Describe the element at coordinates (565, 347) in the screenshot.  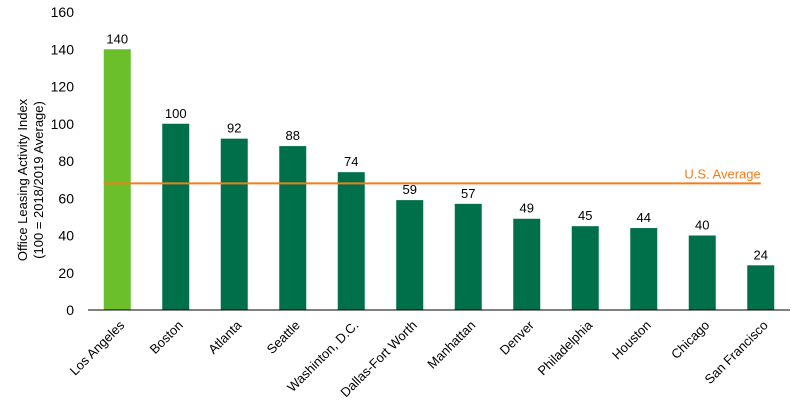
I see `category-label: Philadelphia` at that location.